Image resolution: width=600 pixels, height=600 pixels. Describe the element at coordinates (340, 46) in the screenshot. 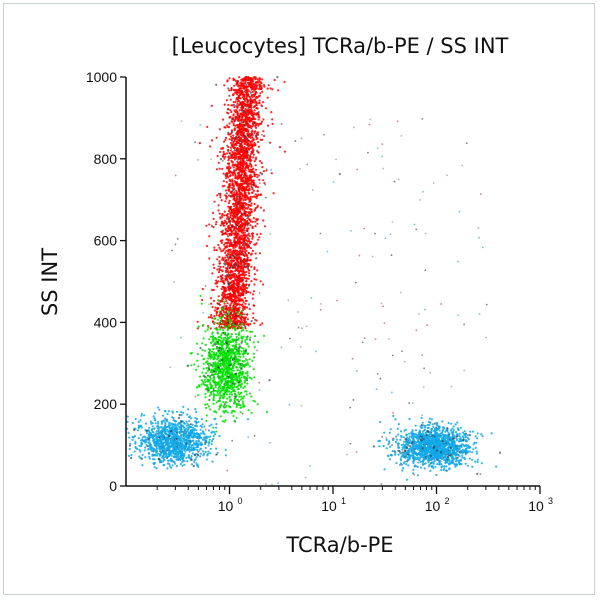

I see `chart-title: [Leucocytes] TCRa/b-PE / SS INT` at that location.